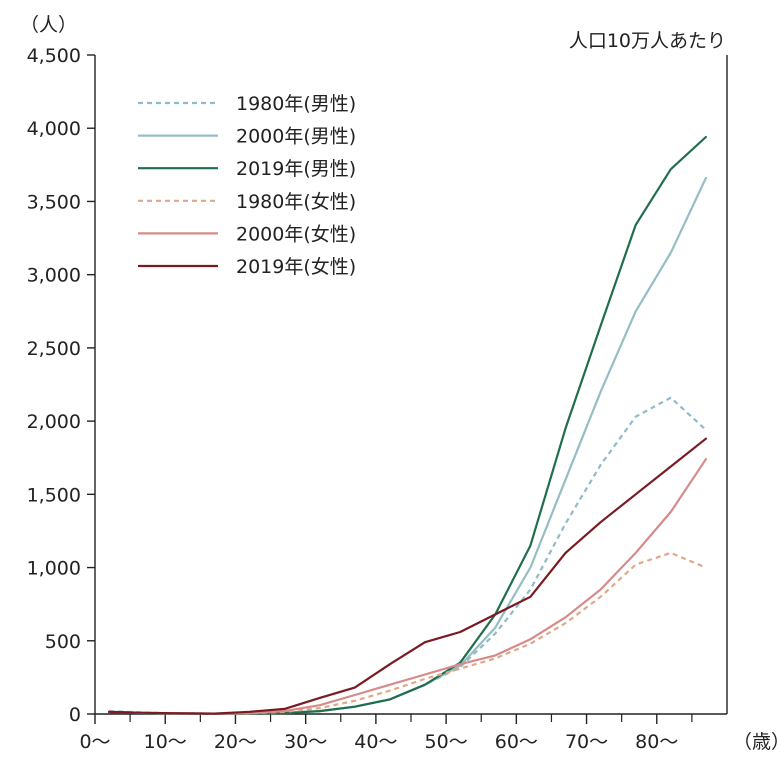 Image resolution: width=781 pixels, height=770 pixels. What do you see at coordinates (296, 104) in the screenshot?
I see `legend-label-0: 1980年(男性)` at bounding box center [296, 104].